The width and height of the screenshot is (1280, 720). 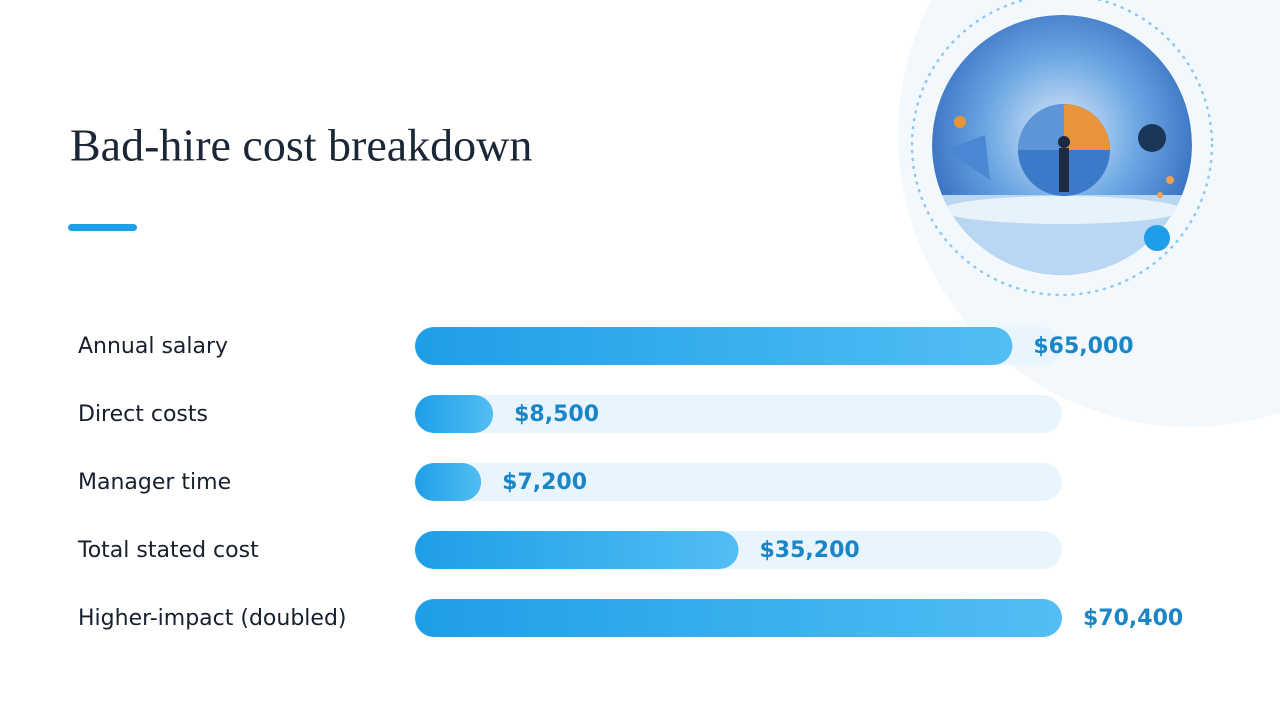 What do you see at coordinates (168, 550) in the screenshot?
I see `category-label: Total stated cost` at bounding box center [168, 550].